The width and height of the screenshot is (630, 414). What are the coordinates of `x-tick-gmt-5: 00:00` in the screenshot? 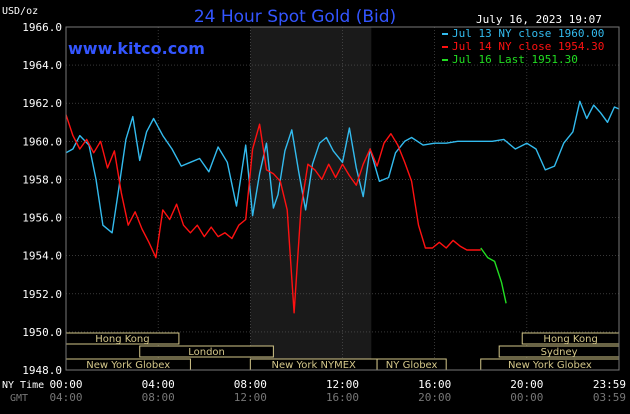 It's located at (526, 397).